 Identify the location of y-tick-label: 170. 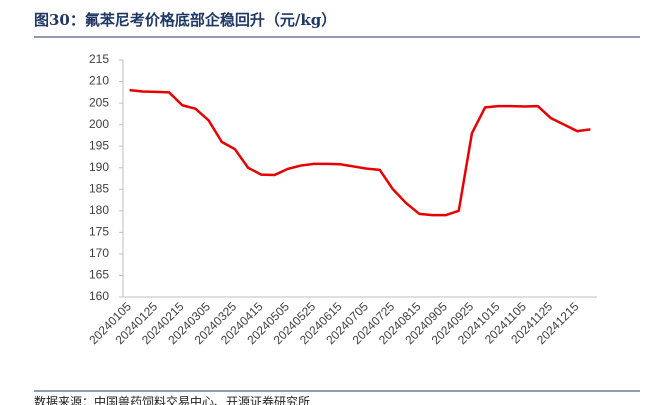
(99, 253).